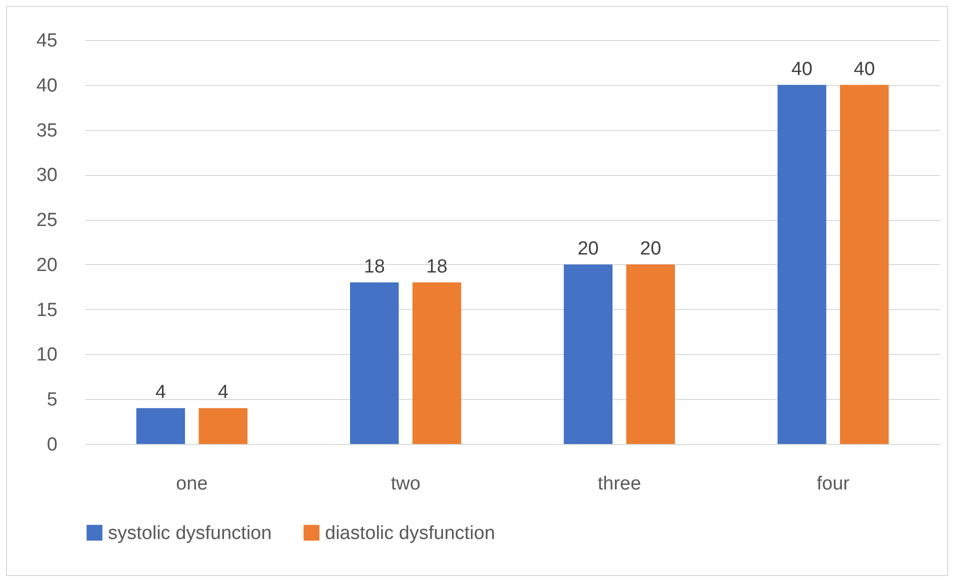 This screenshot has height=580, width=956. Describe the element at coordinates (47, 355) in the screenshot. I see `y-tick-label: 10` at that location.